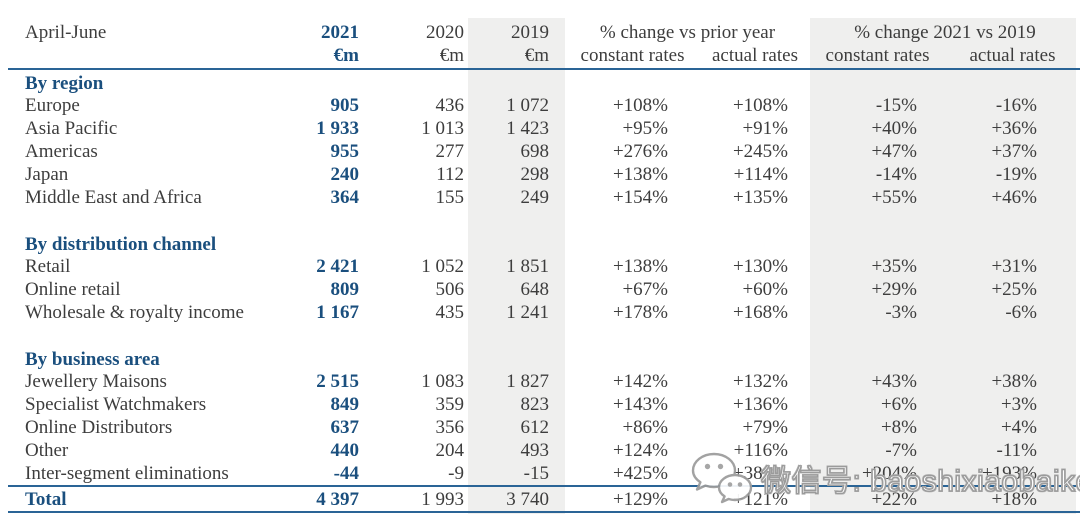 The width and height of the screenshot is (1080, 530). Describe the element at coordinates (337, 266) in the screenshot. I see `cell-2021: 2 421` at that location.